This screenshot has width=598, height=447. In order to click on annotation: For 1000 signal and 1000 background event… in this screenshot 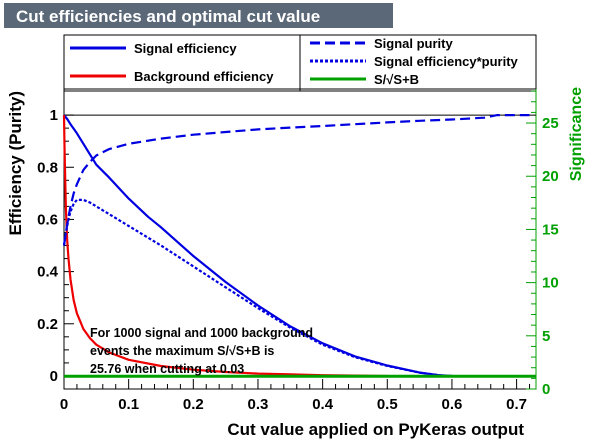, I will do `click(201, 351)`.